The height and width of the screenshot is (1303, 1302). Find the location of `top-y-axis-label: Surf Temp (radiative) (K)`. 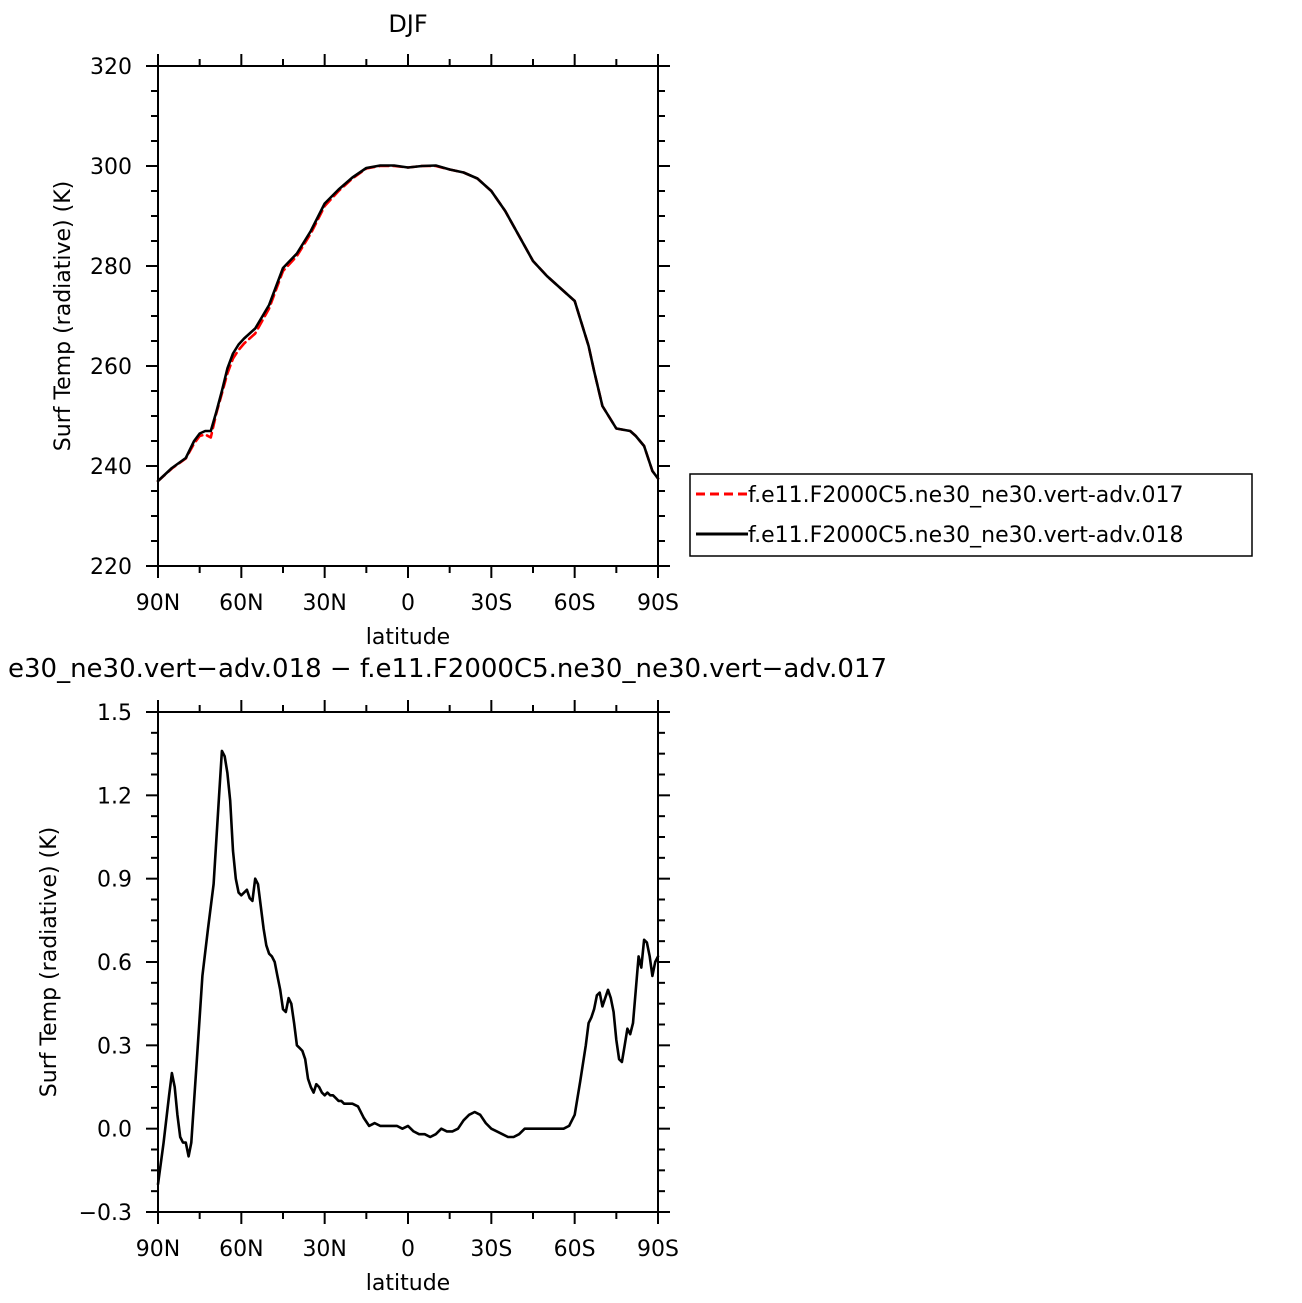

top-y-axis-label: Surf Temp (radiative) (K) is located at coordinates (63, 316).